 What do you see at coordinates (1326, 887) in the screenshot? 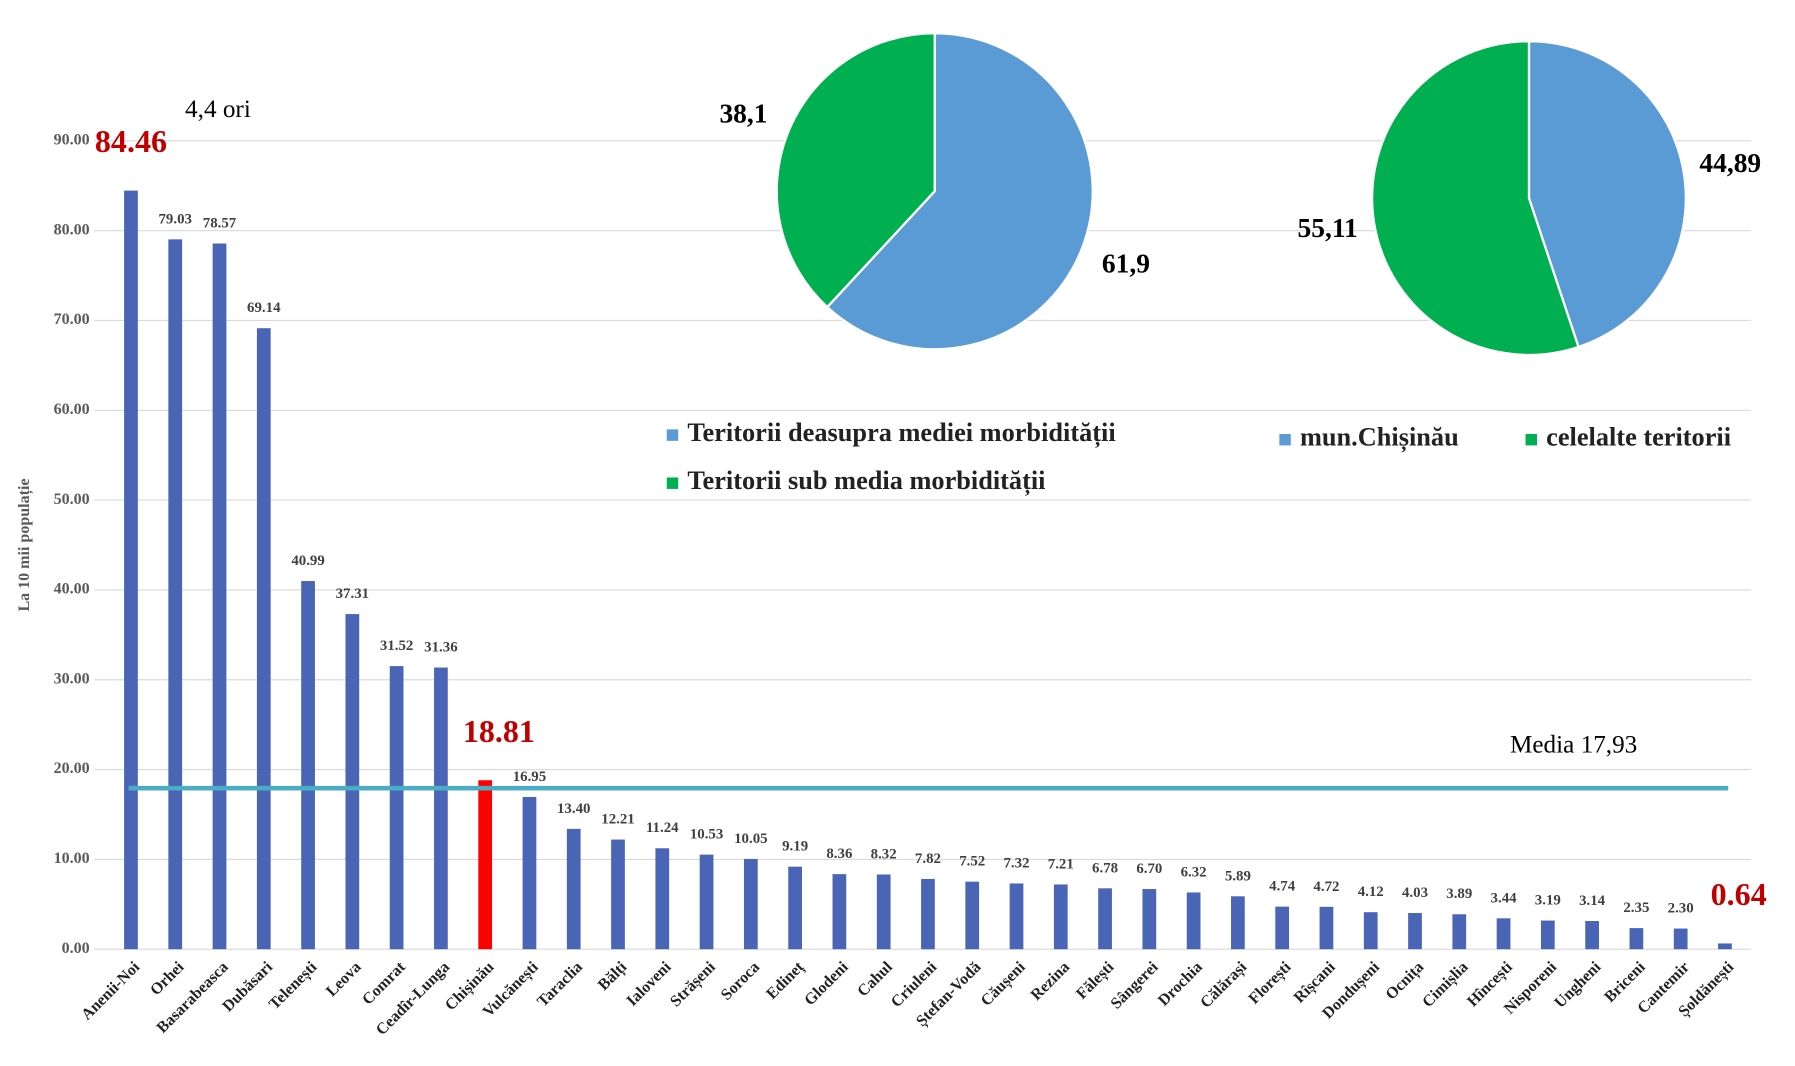
I see `value-label: 4.72` at bounding box center [1326, 887].